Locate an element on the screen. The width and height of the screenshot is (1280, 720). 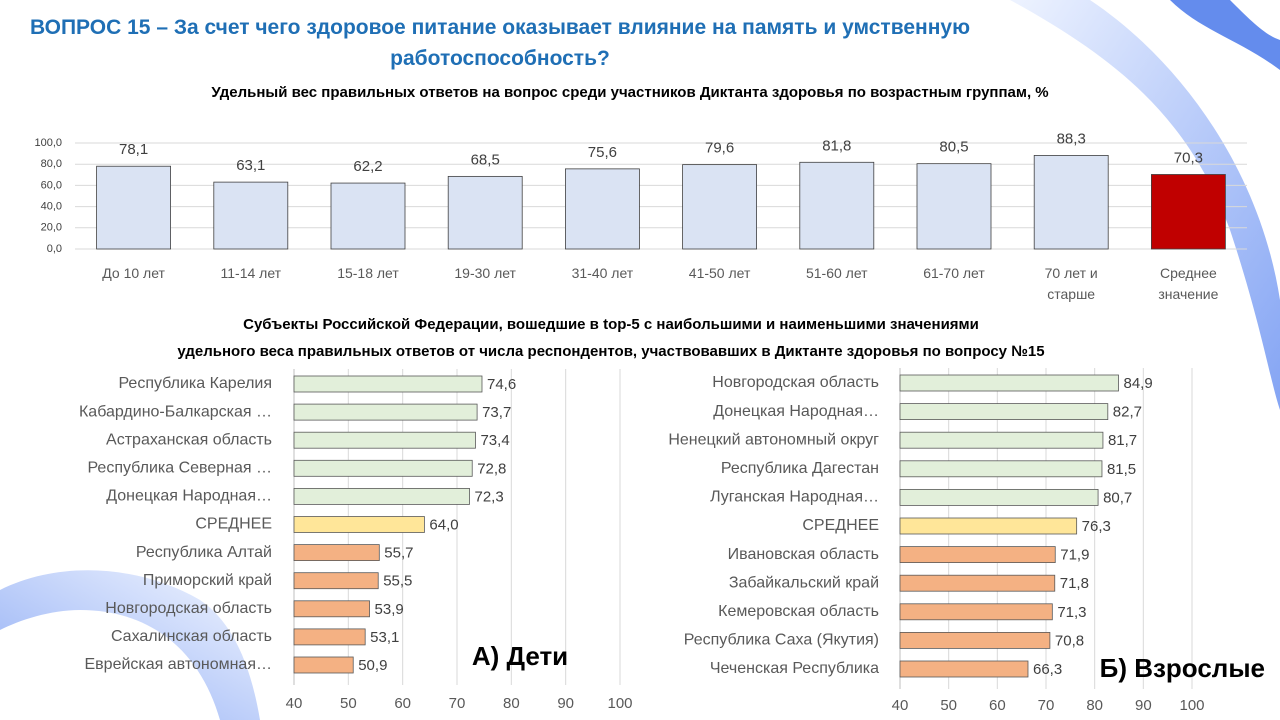
y-tick-label: 100,0 is located at coordinates (48, 143).